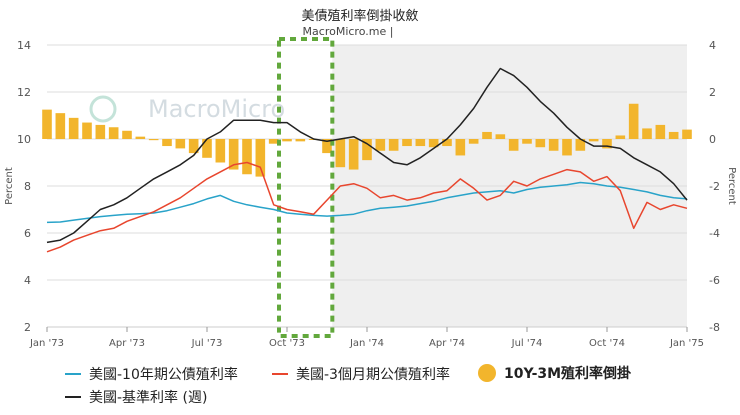 The height and width of the screenshot is (415, 740). I want to click on y-tick-right: 2, so click(712, 92).